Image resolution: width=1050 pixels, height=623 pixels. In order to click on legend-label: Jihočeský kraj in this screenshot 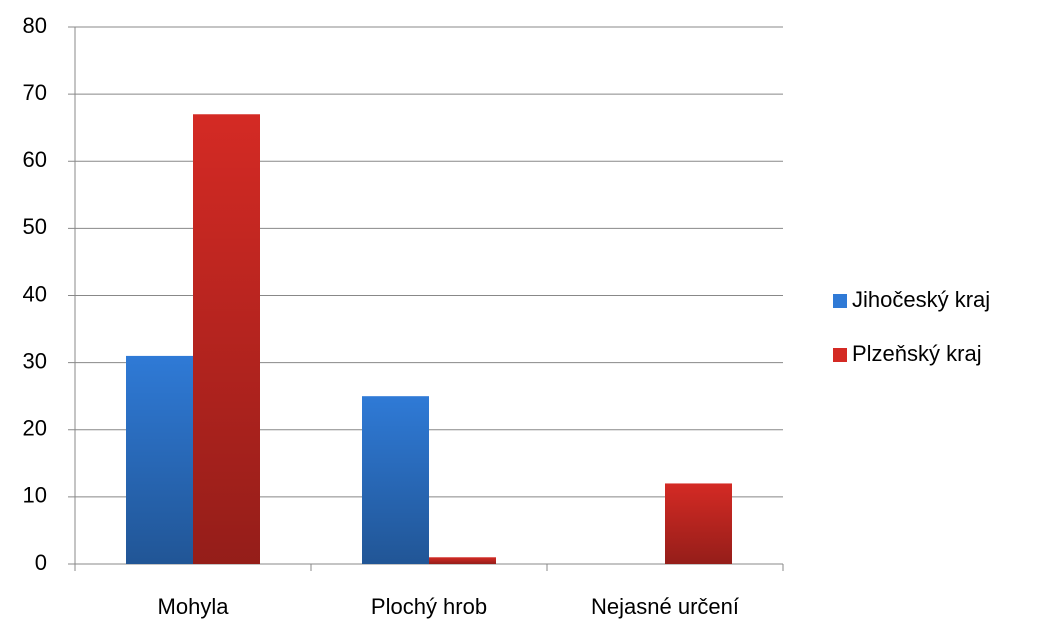, I will do `click(921, 299)`.